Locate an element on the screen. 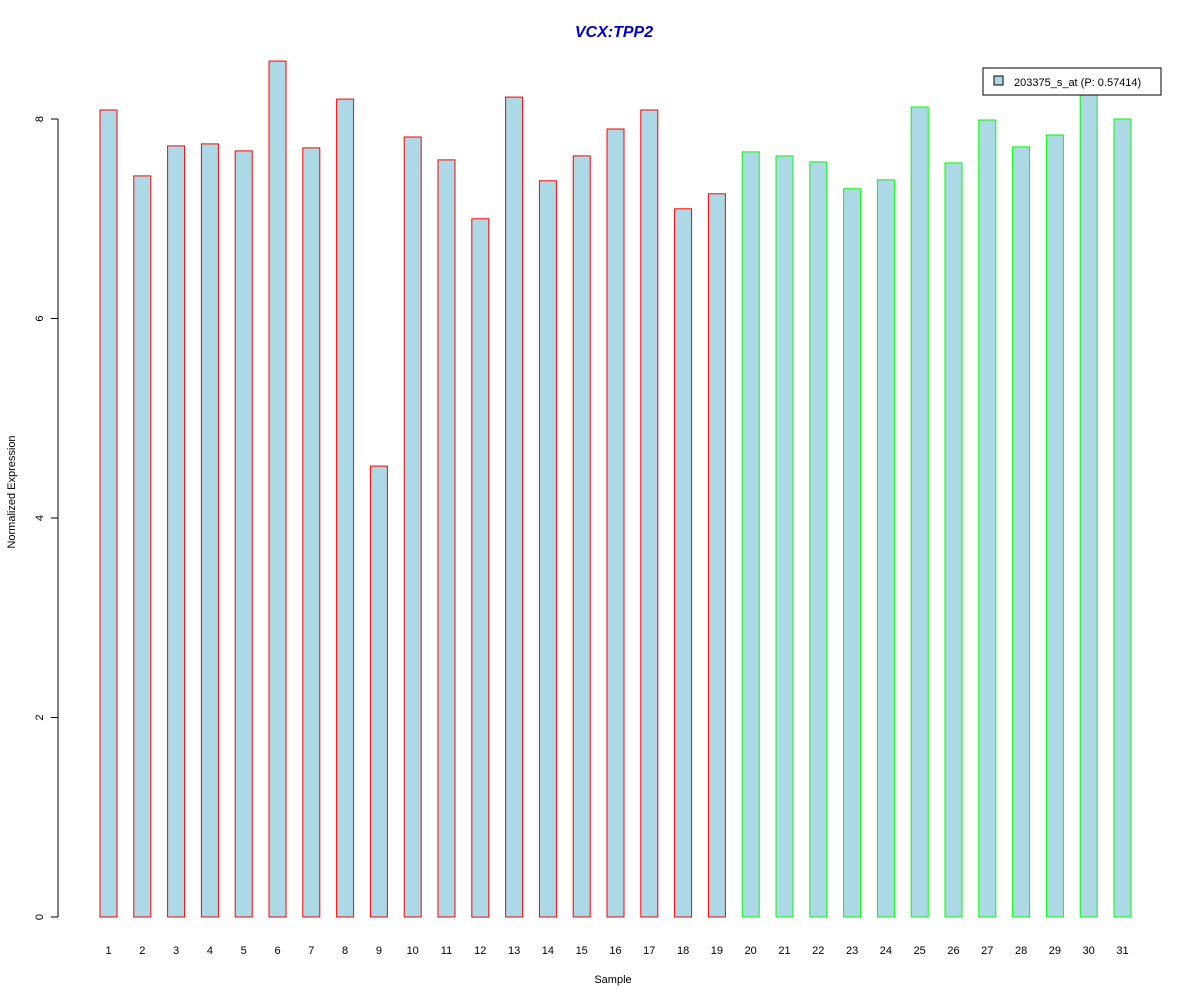 The height and width of the screenshot is (1000, 1200). legend: 203375_s_at (P: 0.57414) is located at coordinates (1072, 81).